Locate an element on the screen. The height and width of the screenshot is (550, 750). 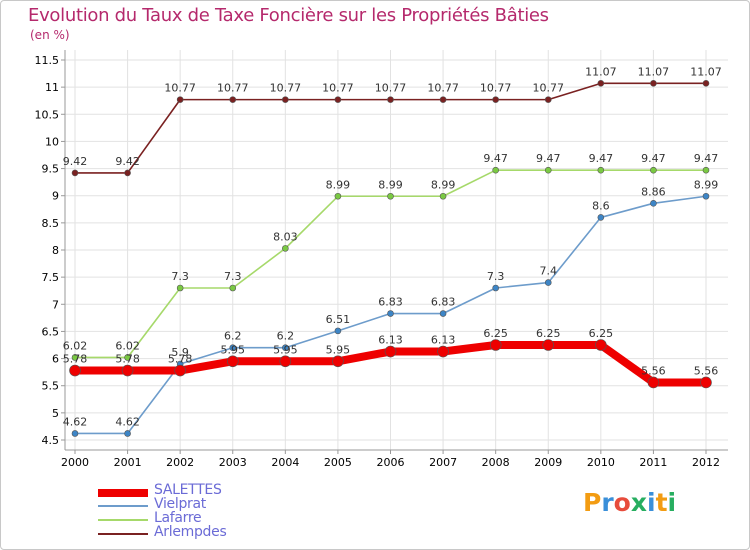
legend-swatch-salettes is located at coordinates (123, 493).